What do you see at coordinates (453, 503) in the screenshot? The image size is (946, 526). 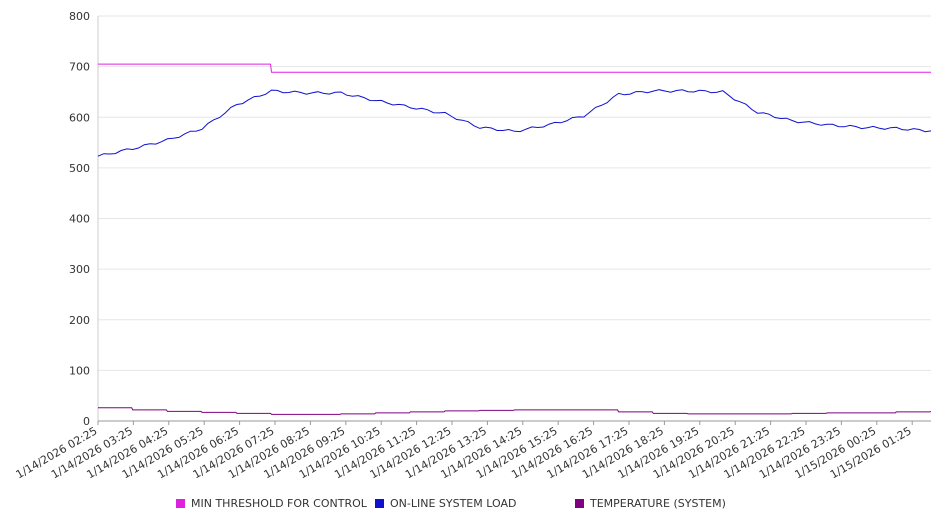 I see `legend-label-system-load: ON-LINE SYSTEM LOAD` at bounding box center [453, 503].